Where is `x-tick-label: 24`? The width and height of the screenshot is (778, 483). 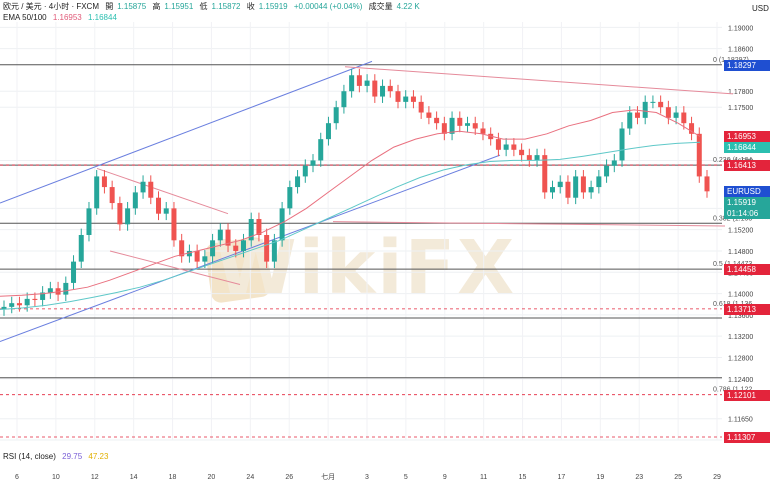
x-tick-label: 24 is located at coordinates (250, 477).